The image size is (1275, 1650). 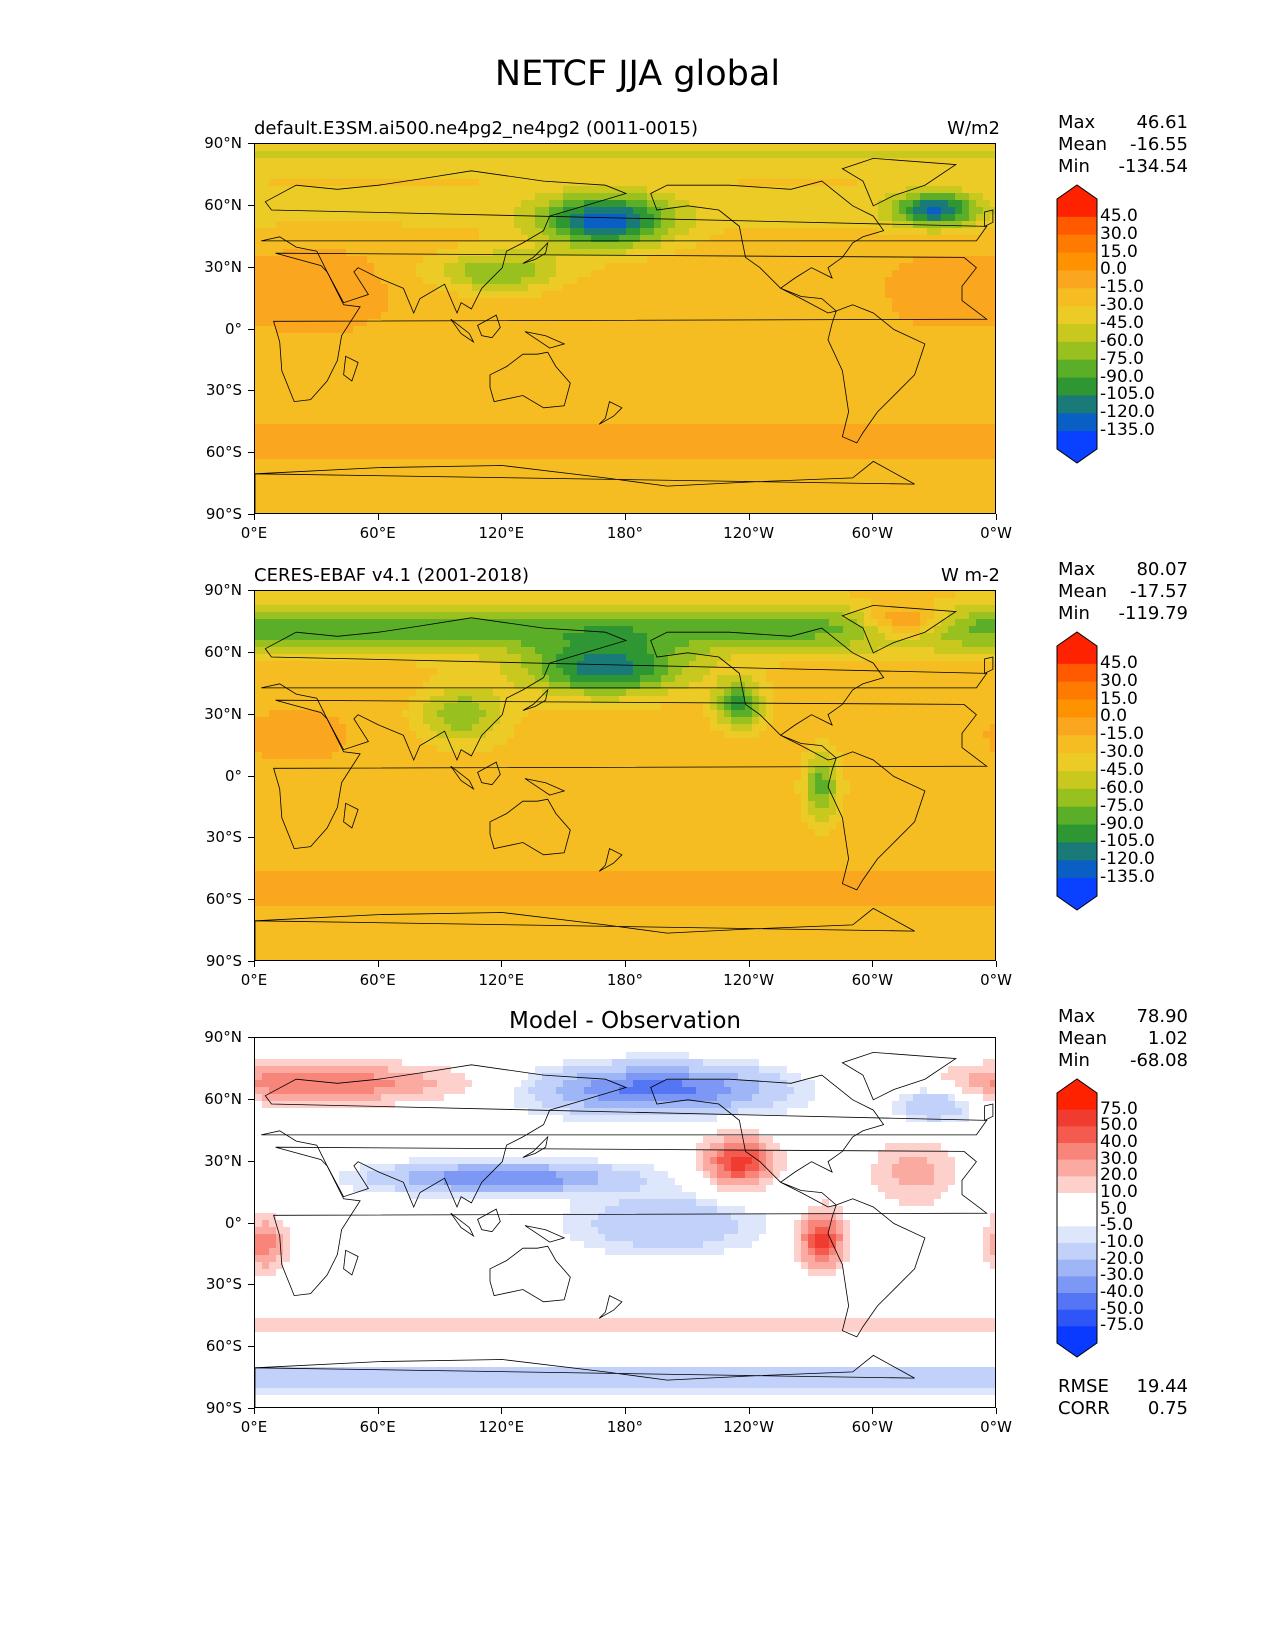 I want to click on stat-label: Max, so click(x=1077, y=122).